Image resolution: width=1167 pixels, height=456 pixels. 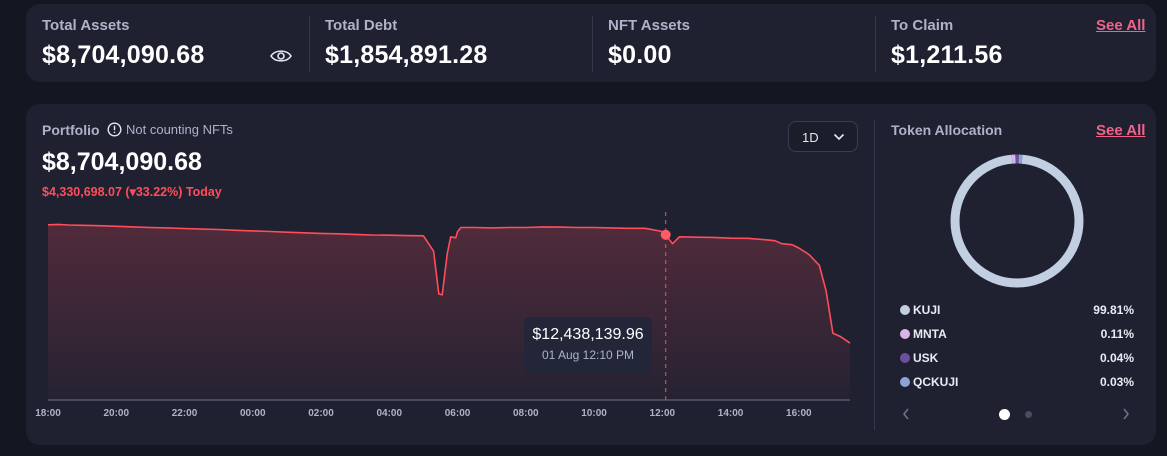 I want to click on chart-x-tick: 16:00, so click(x=799, y=413).